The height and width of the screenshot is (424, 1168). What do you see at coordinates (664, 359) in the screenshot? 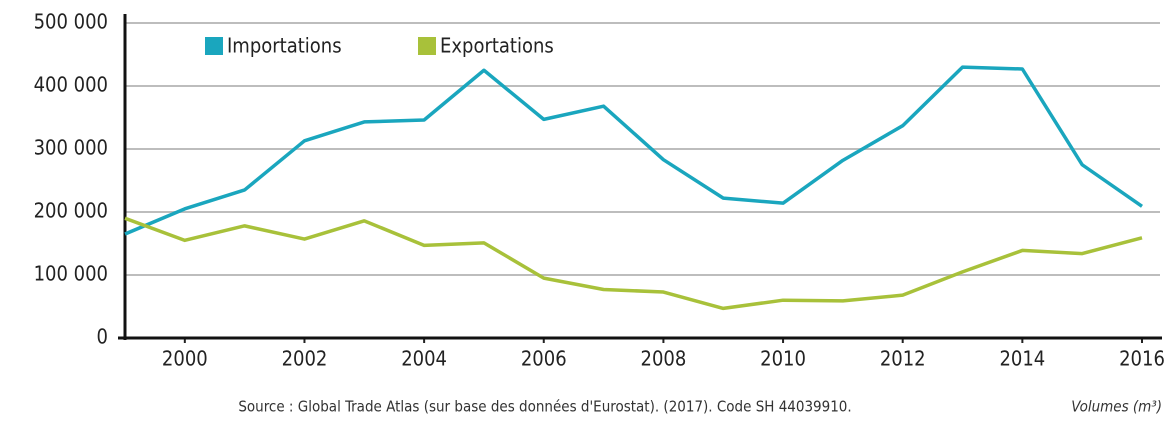
I see `x-tick-label: 2008` at bounding box center [664, 359].